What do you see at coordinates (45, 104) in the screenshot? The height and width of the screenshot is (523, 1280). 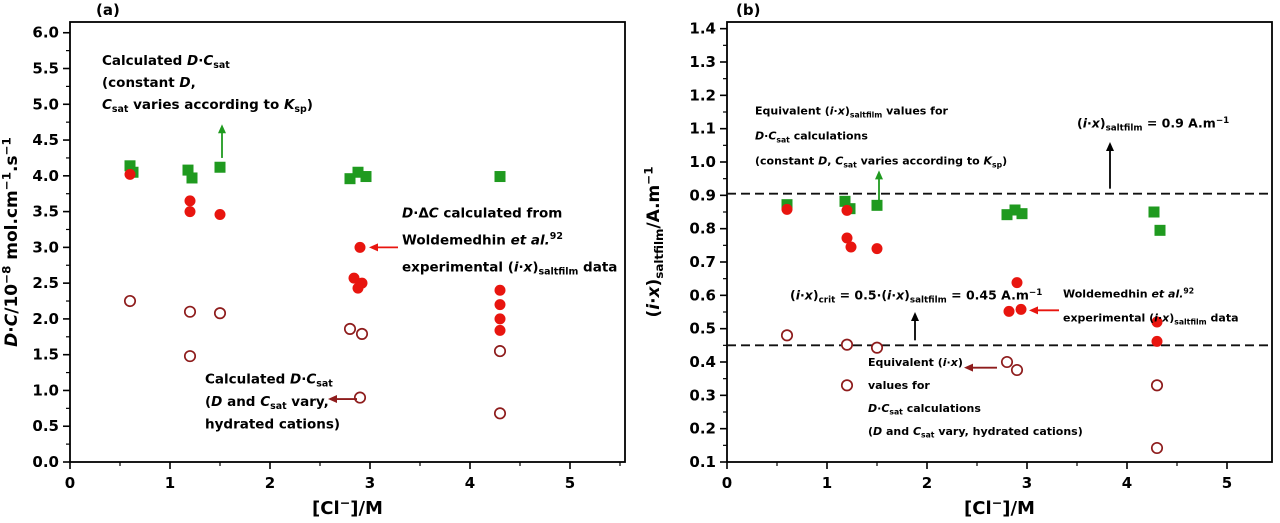 I see `svg-text: 5.0` at bounding box center [45, 104].